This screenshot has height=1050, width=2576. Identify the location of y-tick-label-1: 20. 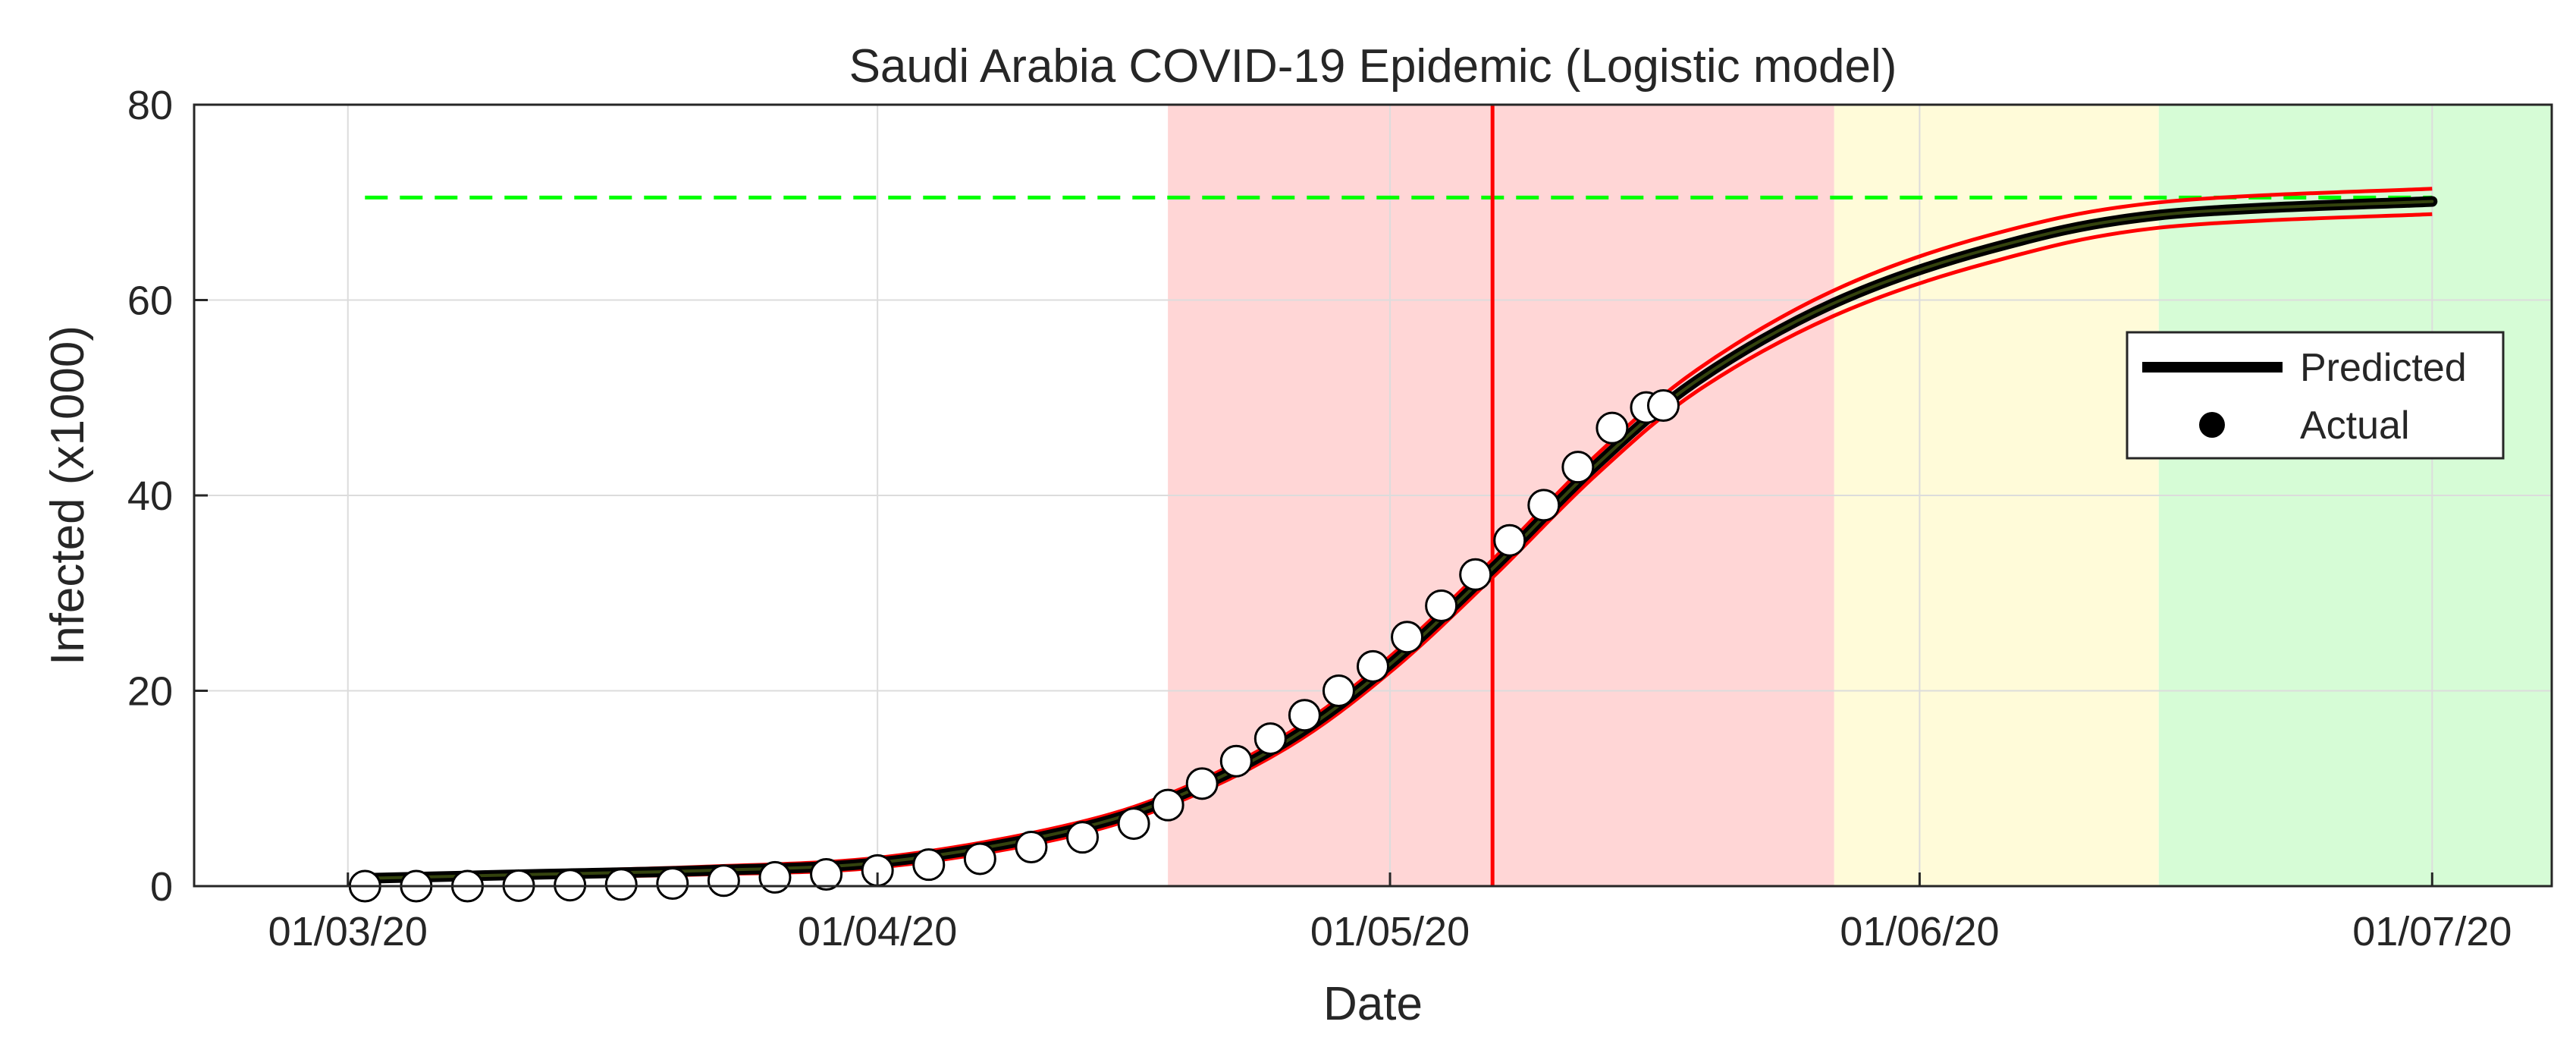
(150, 692).